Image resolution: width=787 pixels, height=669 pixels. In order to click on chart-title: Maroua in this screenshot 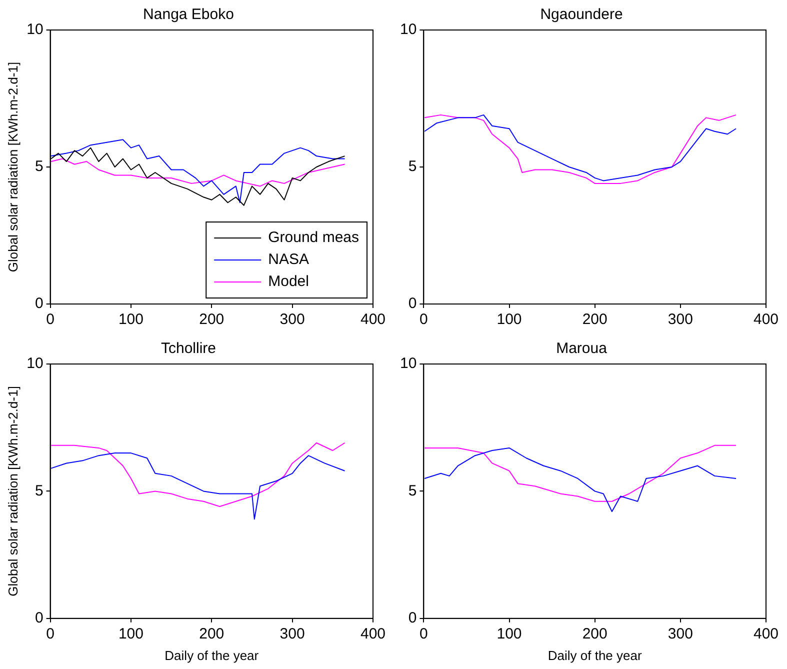, I will do `click(582, 349)`.